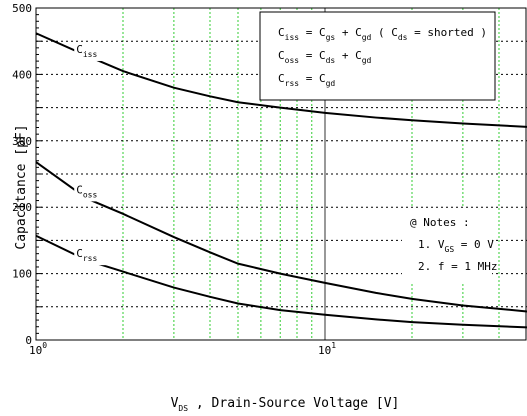 The image size is (527, 416). Describe the element at coordinates (377, 56) in the screenshot. I see `definitions-box` at that location.